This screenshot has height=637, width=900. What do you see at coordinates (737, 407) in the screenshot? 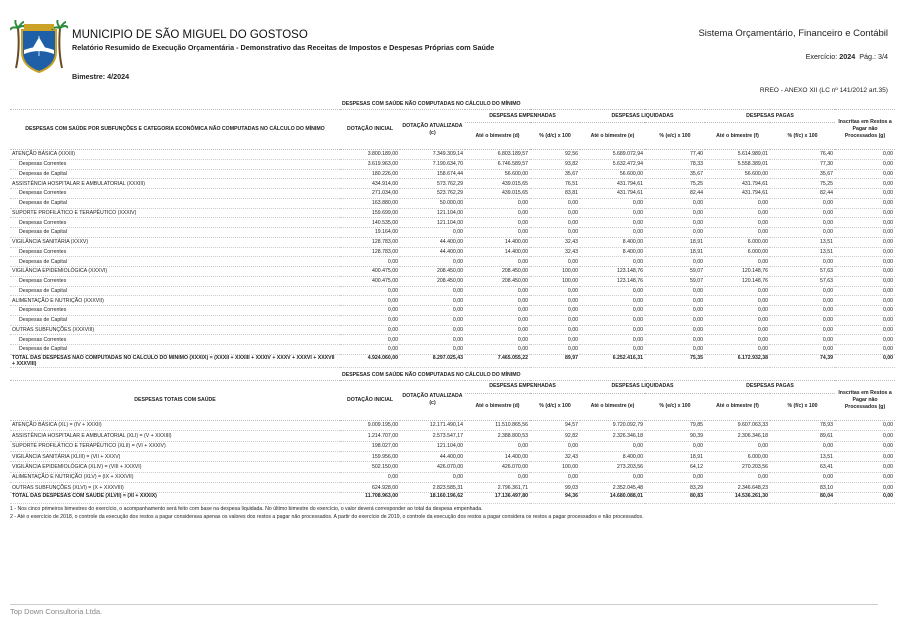
I see `sub-header: Até o bimestre (f)` at bounding box center [737, 407].